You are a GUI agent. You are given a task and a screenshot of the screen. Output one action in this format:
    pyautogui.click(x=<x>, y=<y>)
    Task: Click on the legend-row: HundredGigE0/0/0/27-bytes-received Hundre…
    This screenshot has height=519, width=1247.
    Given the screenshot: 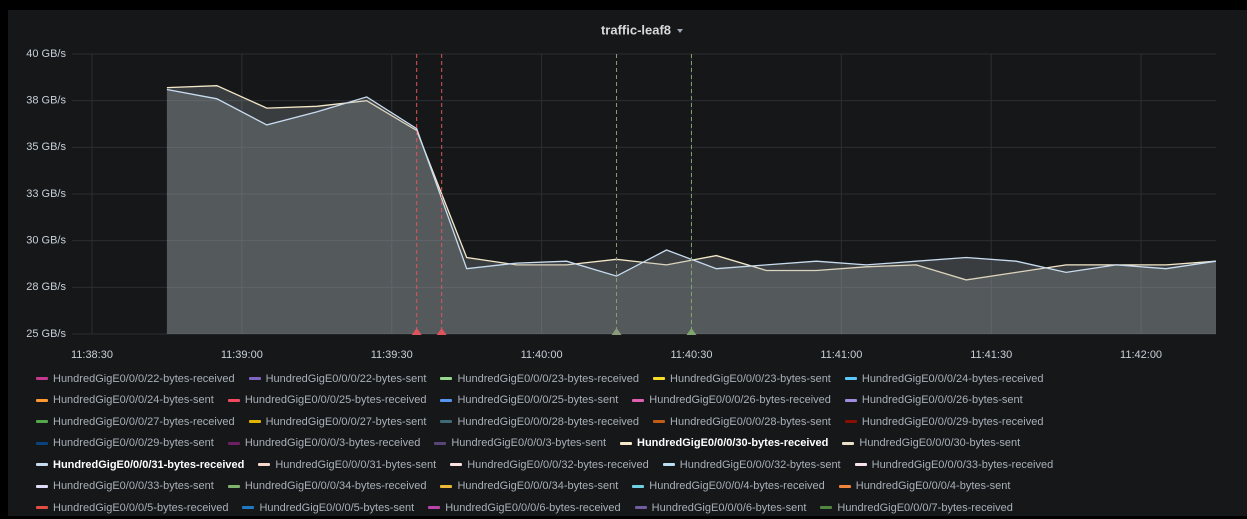 What is the action you would take?
    pyautogui.click(x=638, y=422)
    